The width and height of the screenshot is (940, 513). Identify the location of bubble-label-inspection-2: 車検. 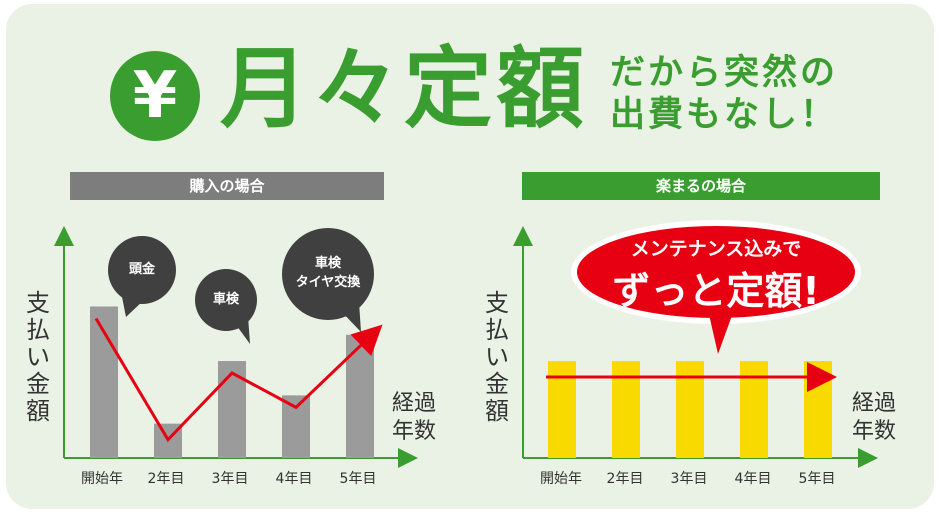
(327, 263).